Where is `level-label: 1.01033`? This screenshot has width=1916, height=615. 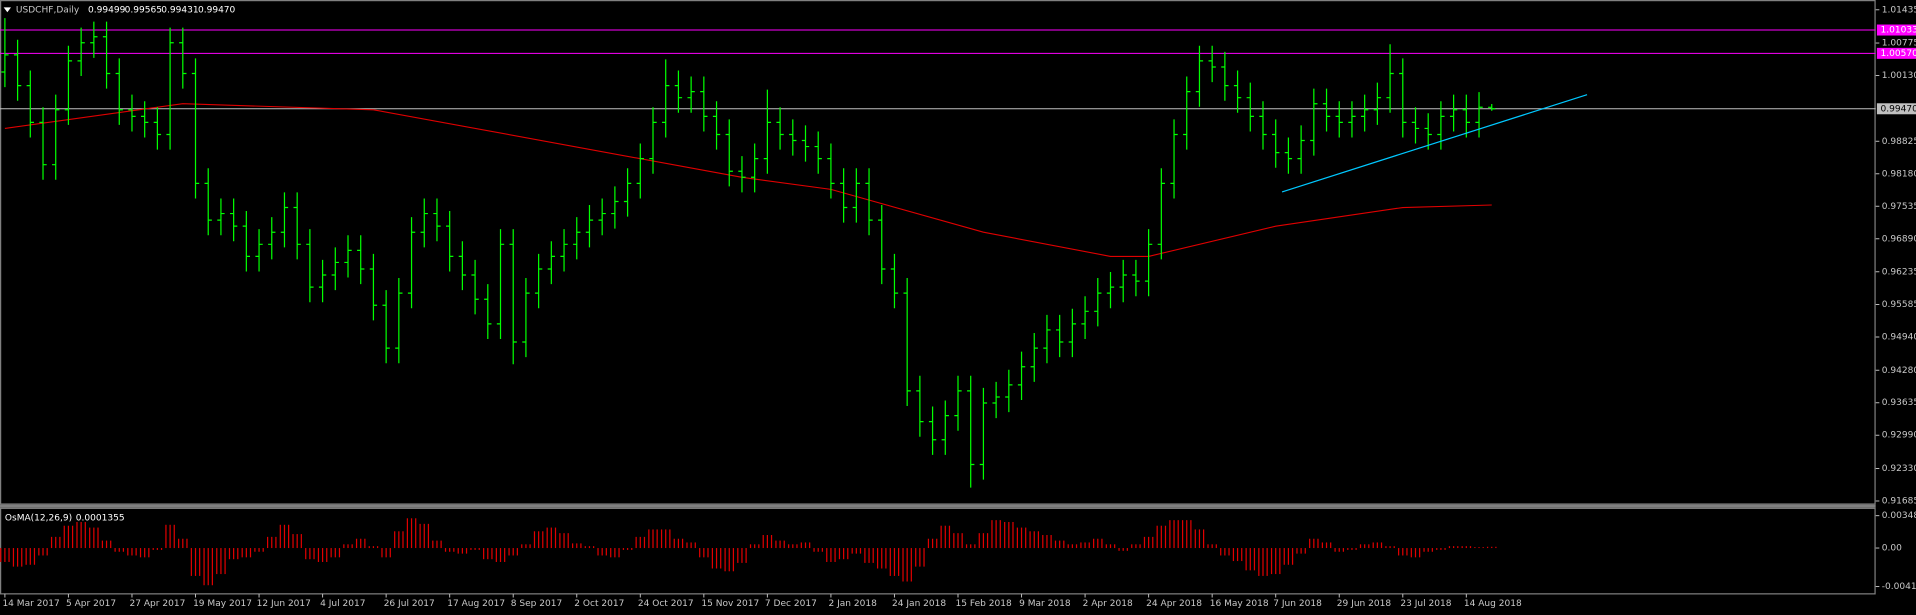 level-label: 1.01033 is located at coordinates (1898, 31).